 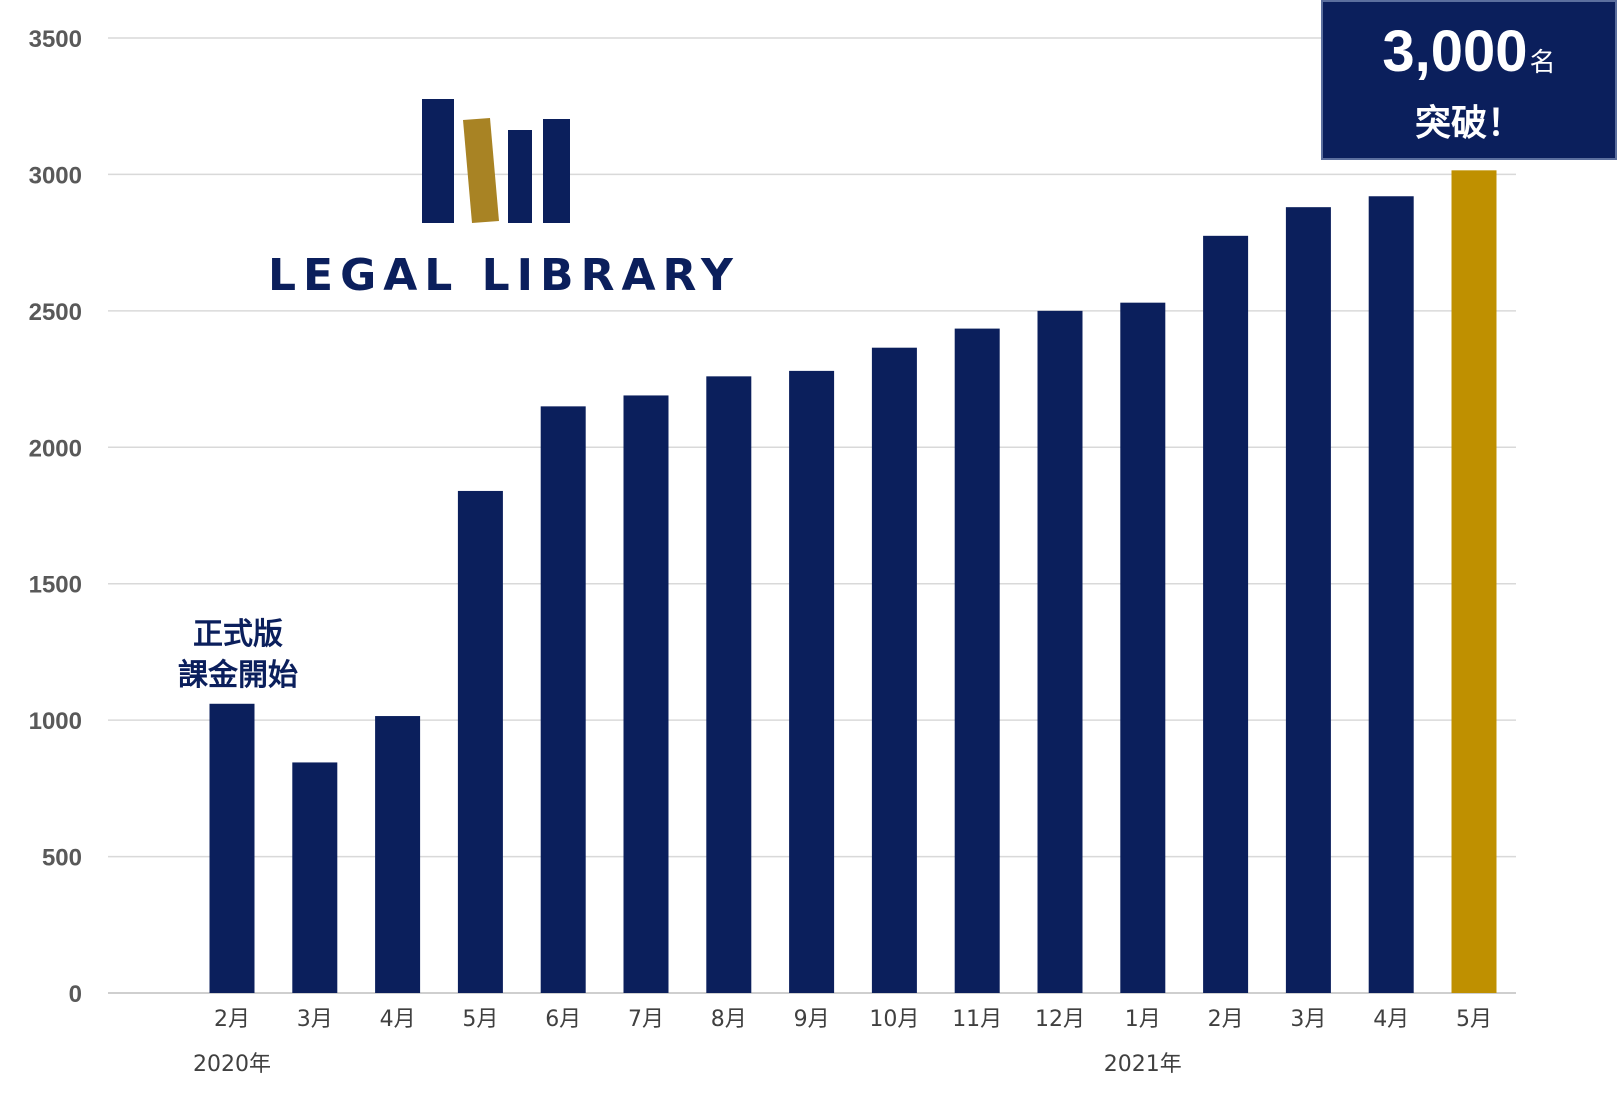 I want to click on x-tick-label: 9月, so click(x=812, y=1019).